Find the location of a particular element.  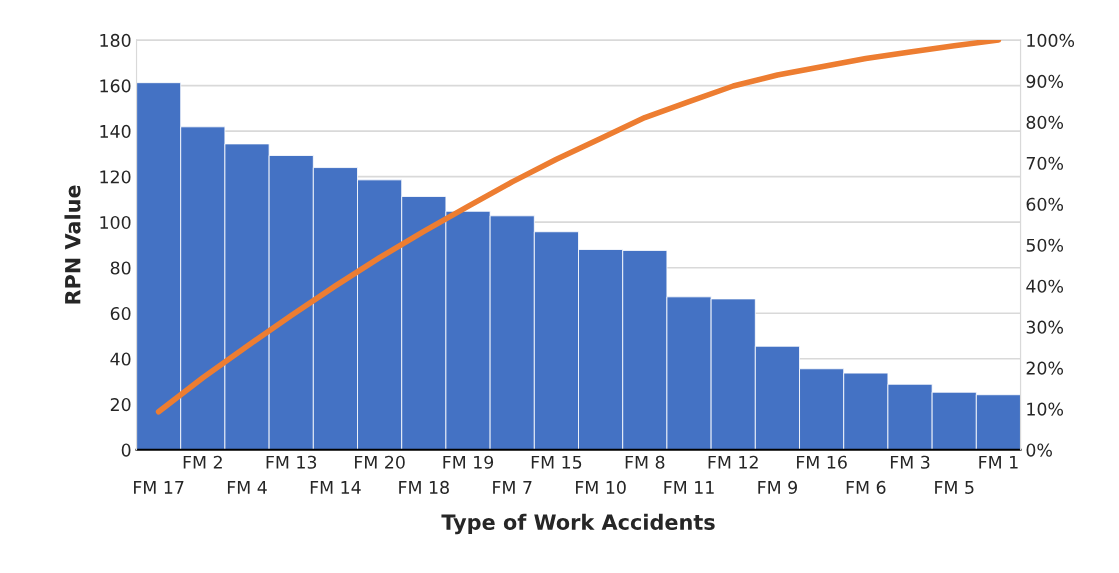

y-tick-label: 180 is located at coordinates (115, 40).